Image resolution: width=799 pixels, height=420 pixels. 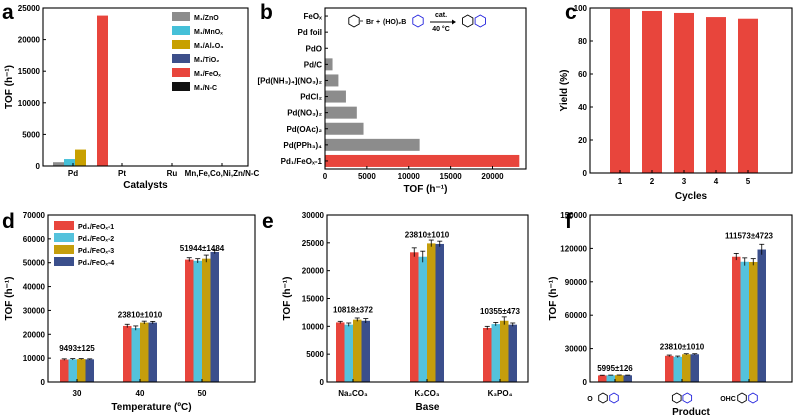 What do you see at coordinates (500, 393) in the screenshot?
I see `x-tick-label: K₃PO₄` at bounding box center [500, 393].